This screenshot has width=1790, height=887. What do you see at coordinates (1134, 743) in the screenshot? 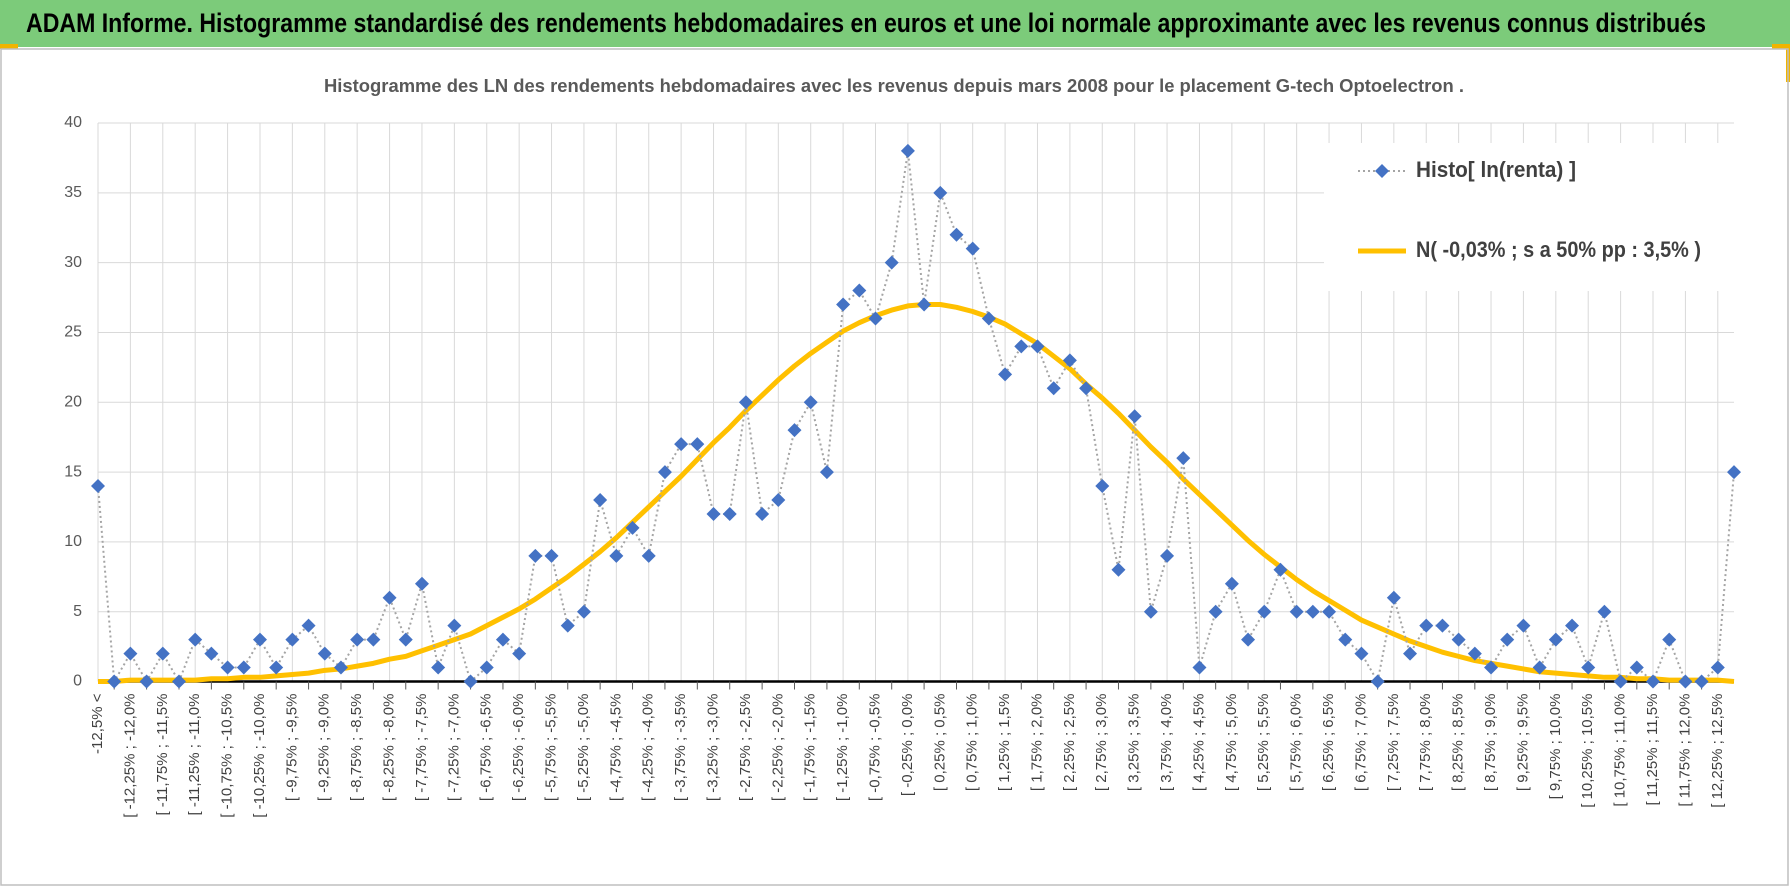
I see `x-tick-label: [ 3,25% ; 3,5%` at bounding box center [1134, 743].